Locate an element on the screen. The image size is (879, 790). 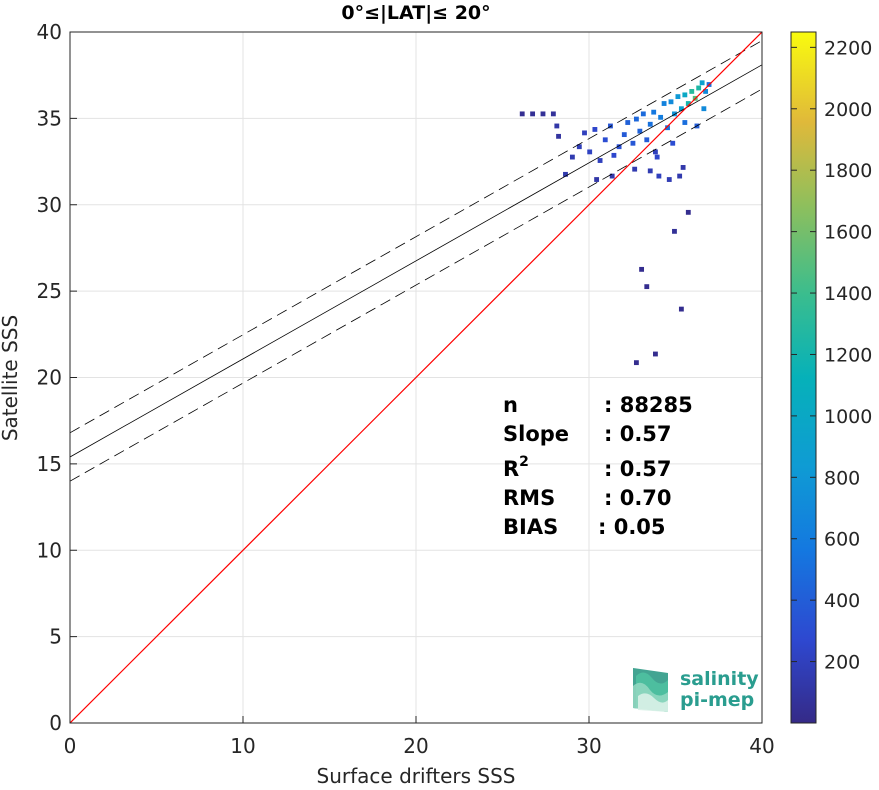
stat-n-value: : 88285 is located at coordinates (648, 405).